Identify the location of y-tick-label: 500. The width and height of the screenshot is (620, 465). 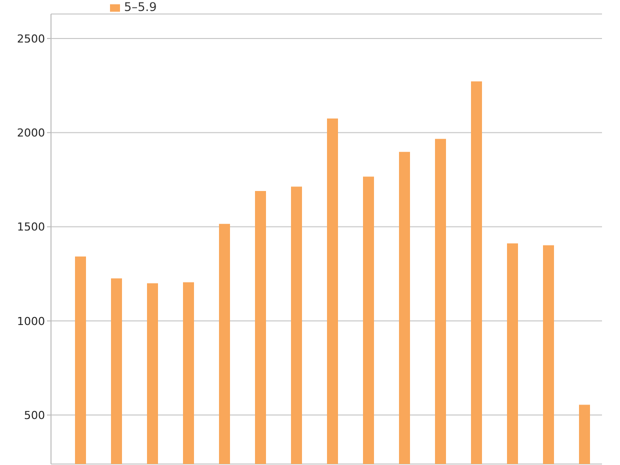
(34, 415).